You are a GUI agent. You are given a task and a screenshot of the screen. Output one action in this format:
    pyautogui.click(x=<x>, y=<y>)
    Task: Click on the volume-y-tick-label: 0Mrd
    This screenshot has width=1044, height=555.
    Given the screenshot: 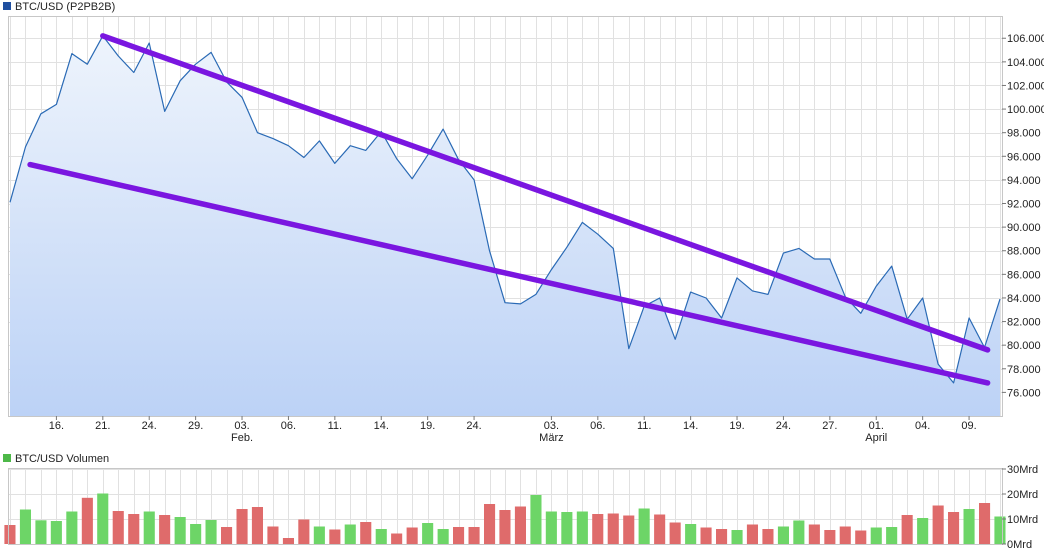 What is the action you would take?
    pyautogui.click(x=1019, y=545)
    